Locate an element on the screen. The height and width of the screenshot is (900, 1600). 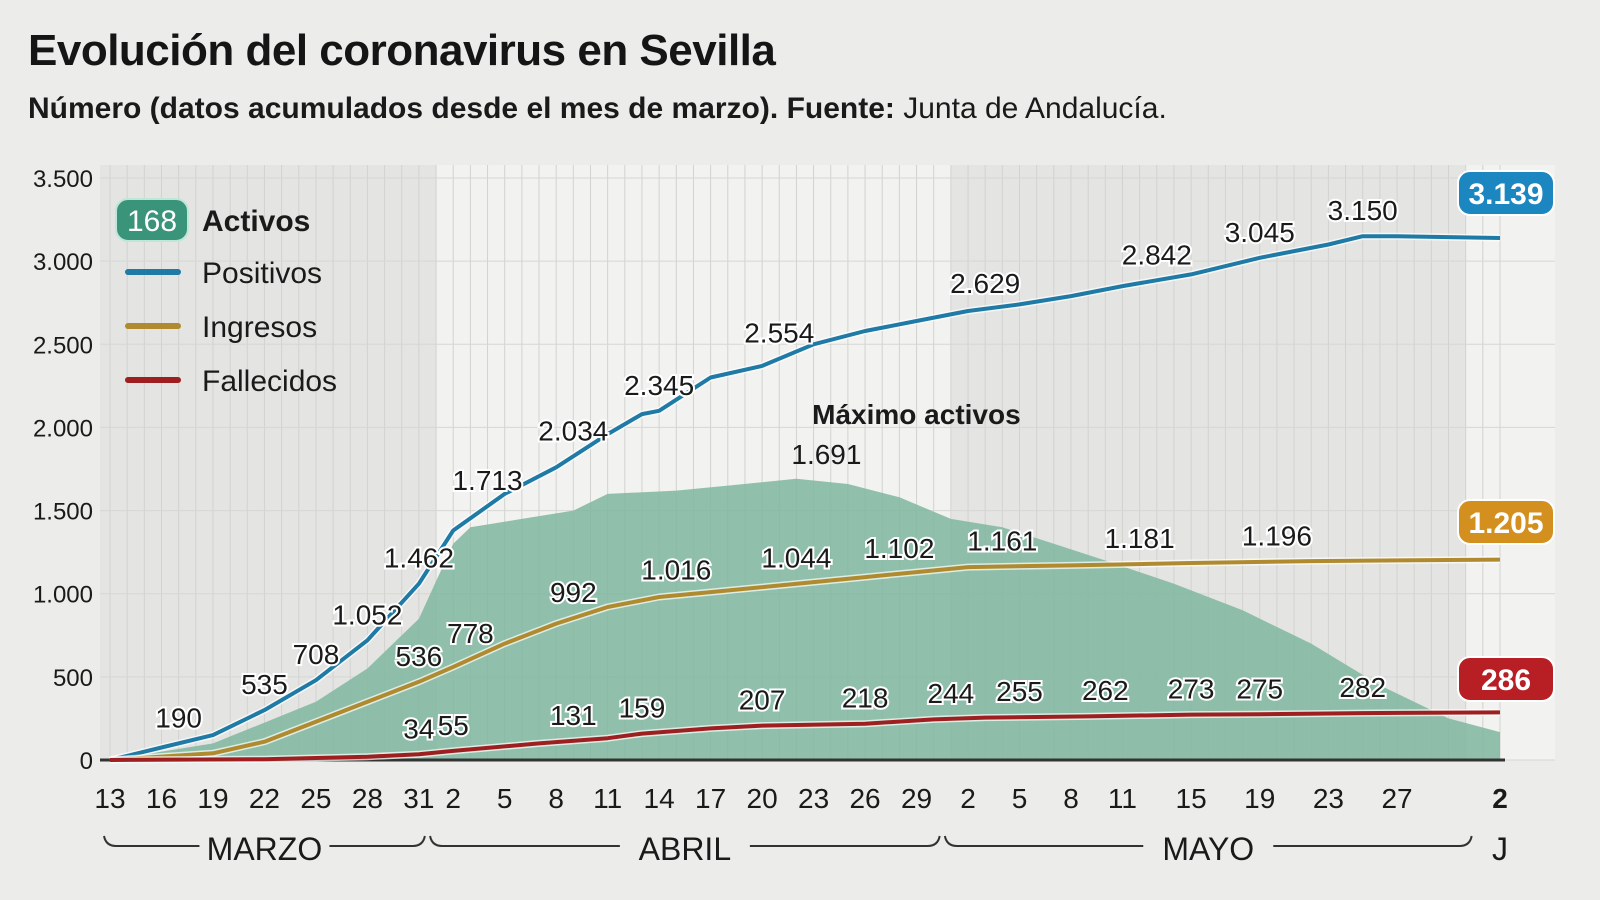
x-tick-label: 31 is located at coordinates (418, 798).